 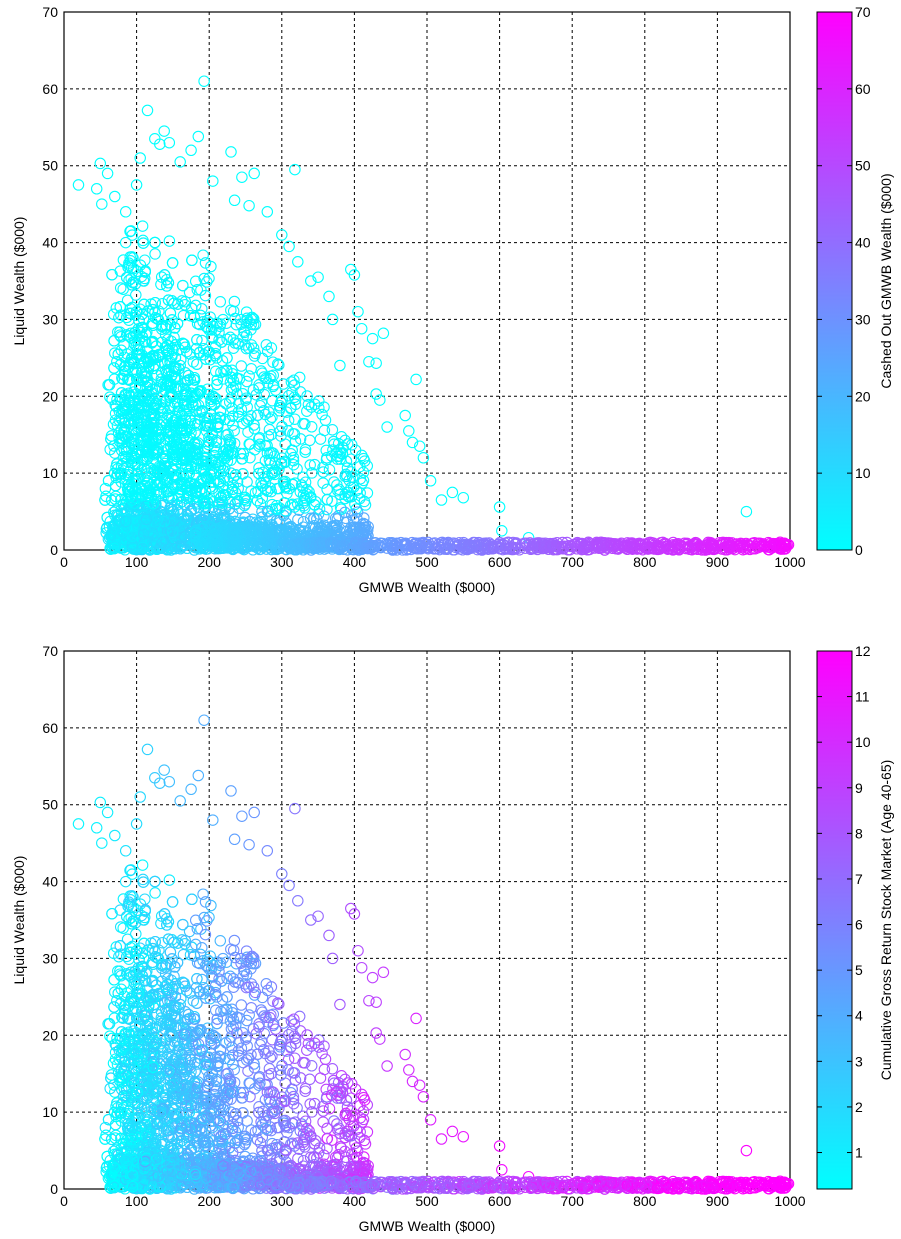 I want to click on x-tick-label: 900, so click(x=718, y=562).